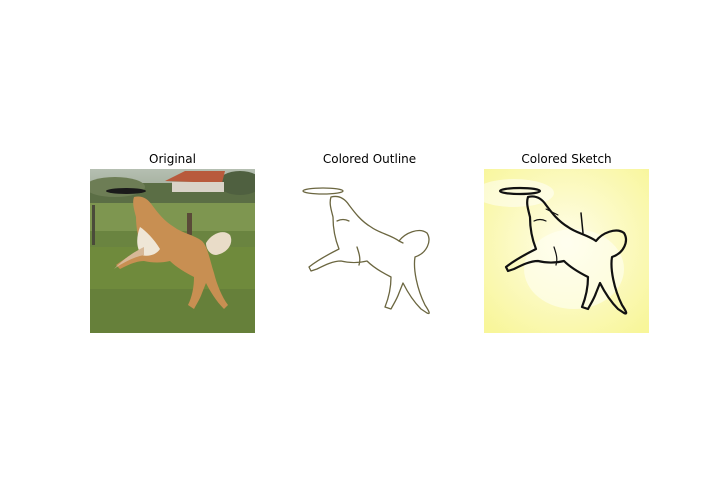  Describe the element at coordinates (566, 251) in the screenshot. I see `colored-sketch-image` at that location.